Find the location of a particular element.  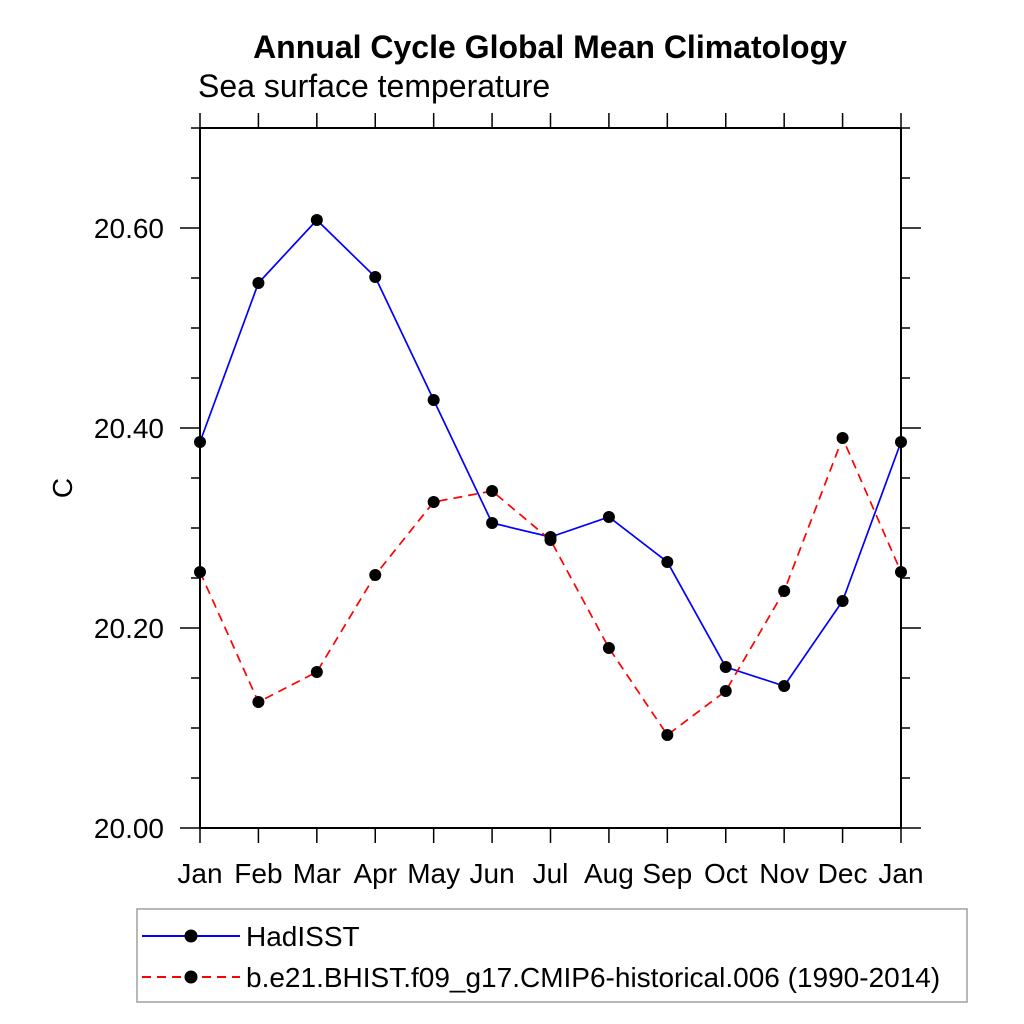

y-tick-label: 20.60 is located at coordinates (129, 228).